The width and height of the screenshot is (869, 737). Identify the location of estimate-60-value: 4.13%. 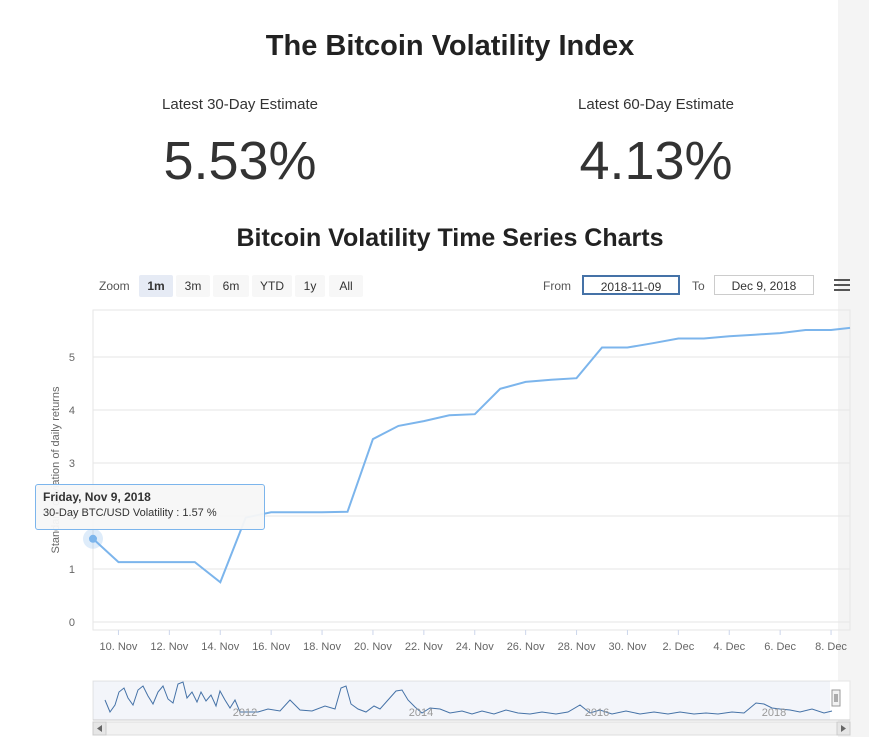
(656, 161).